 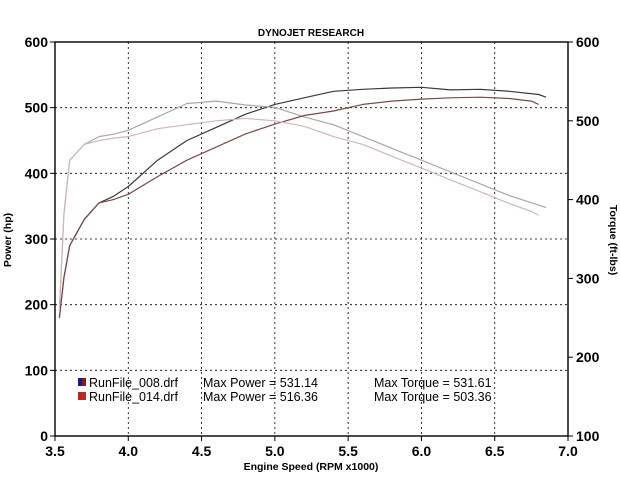 What do you see at coordinates (129, 451) in the screenshot?
I see `x-tick-label: 4.0` at bounding box center [129, 451].